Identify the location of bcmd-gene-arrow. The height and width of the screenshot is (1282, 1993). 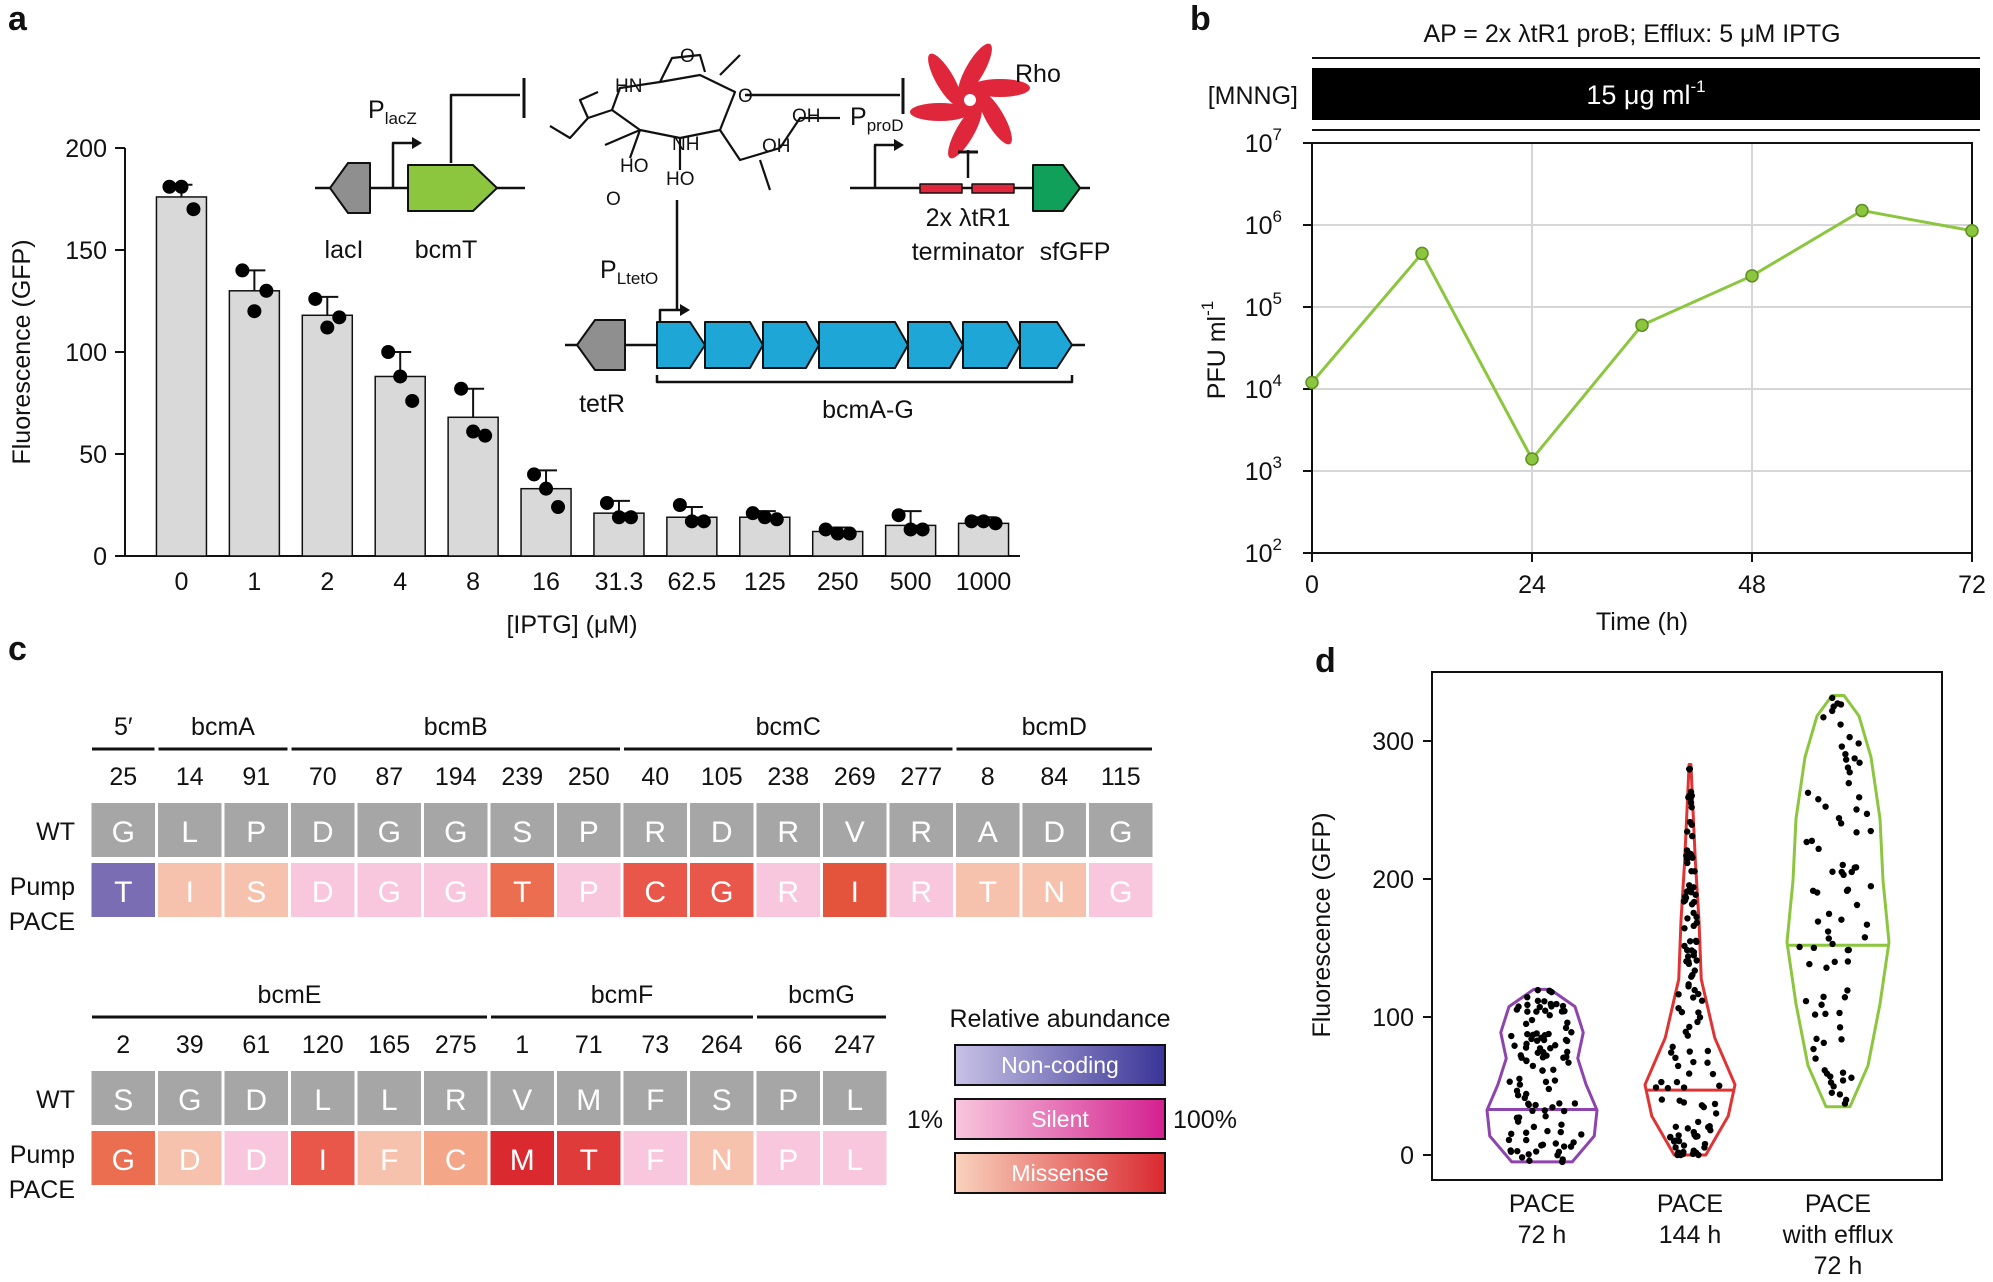
(863, 345).